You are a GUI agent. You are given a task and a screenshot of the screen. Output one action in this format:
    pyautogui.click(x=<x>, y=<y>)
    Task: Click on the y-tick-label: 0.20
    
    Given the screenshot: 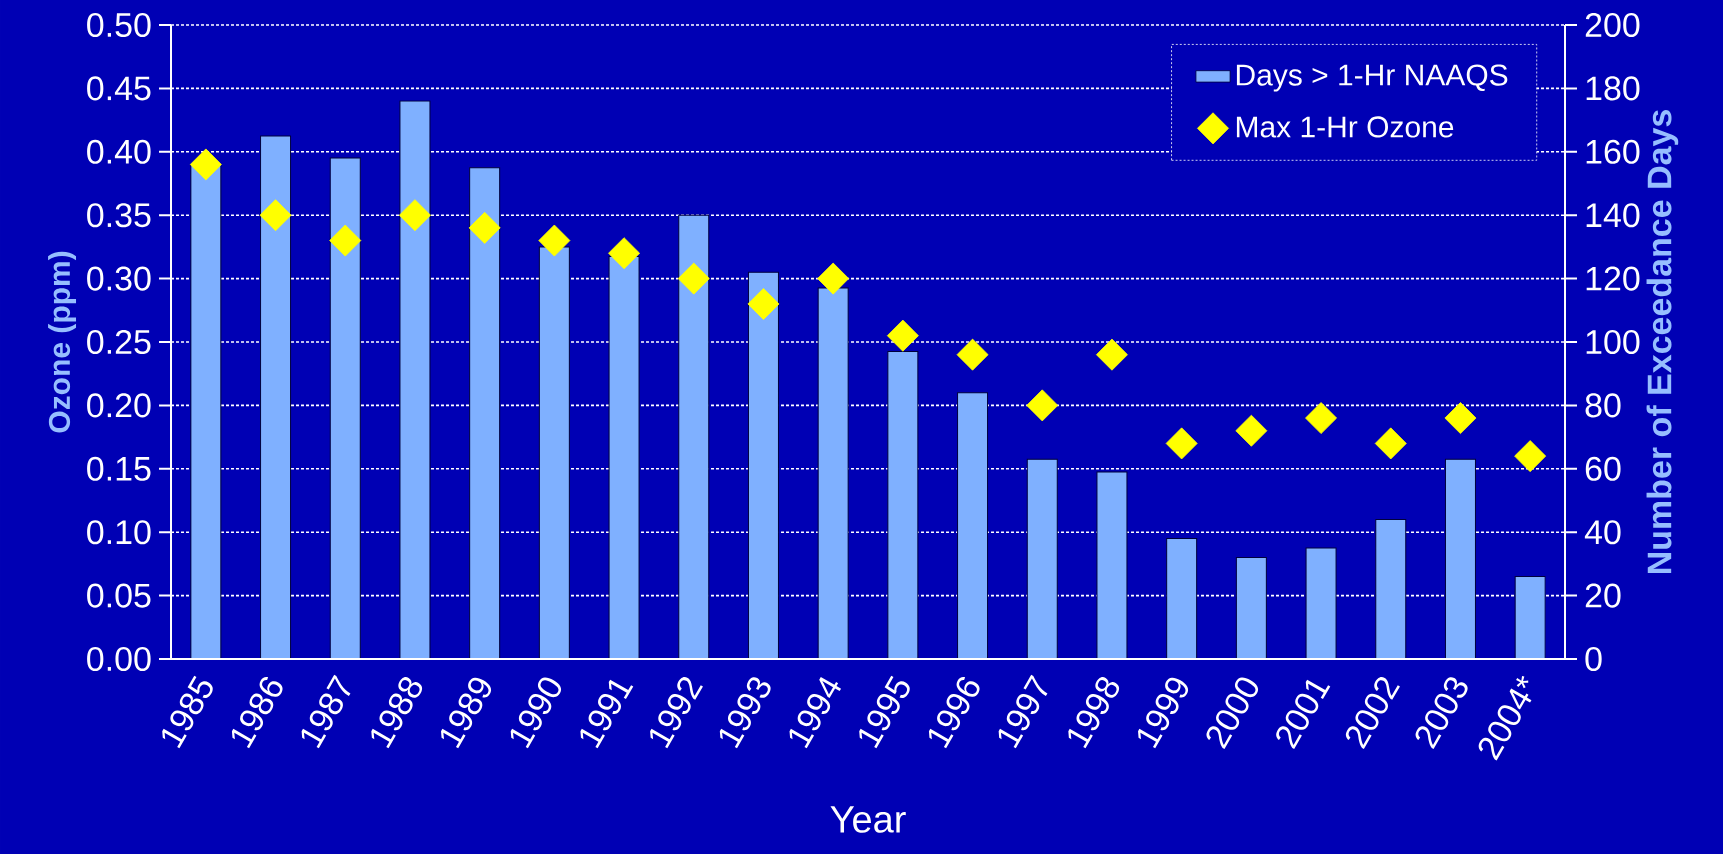 What is the action you would take?
    pyautogui.click(x=119, y=405)
    